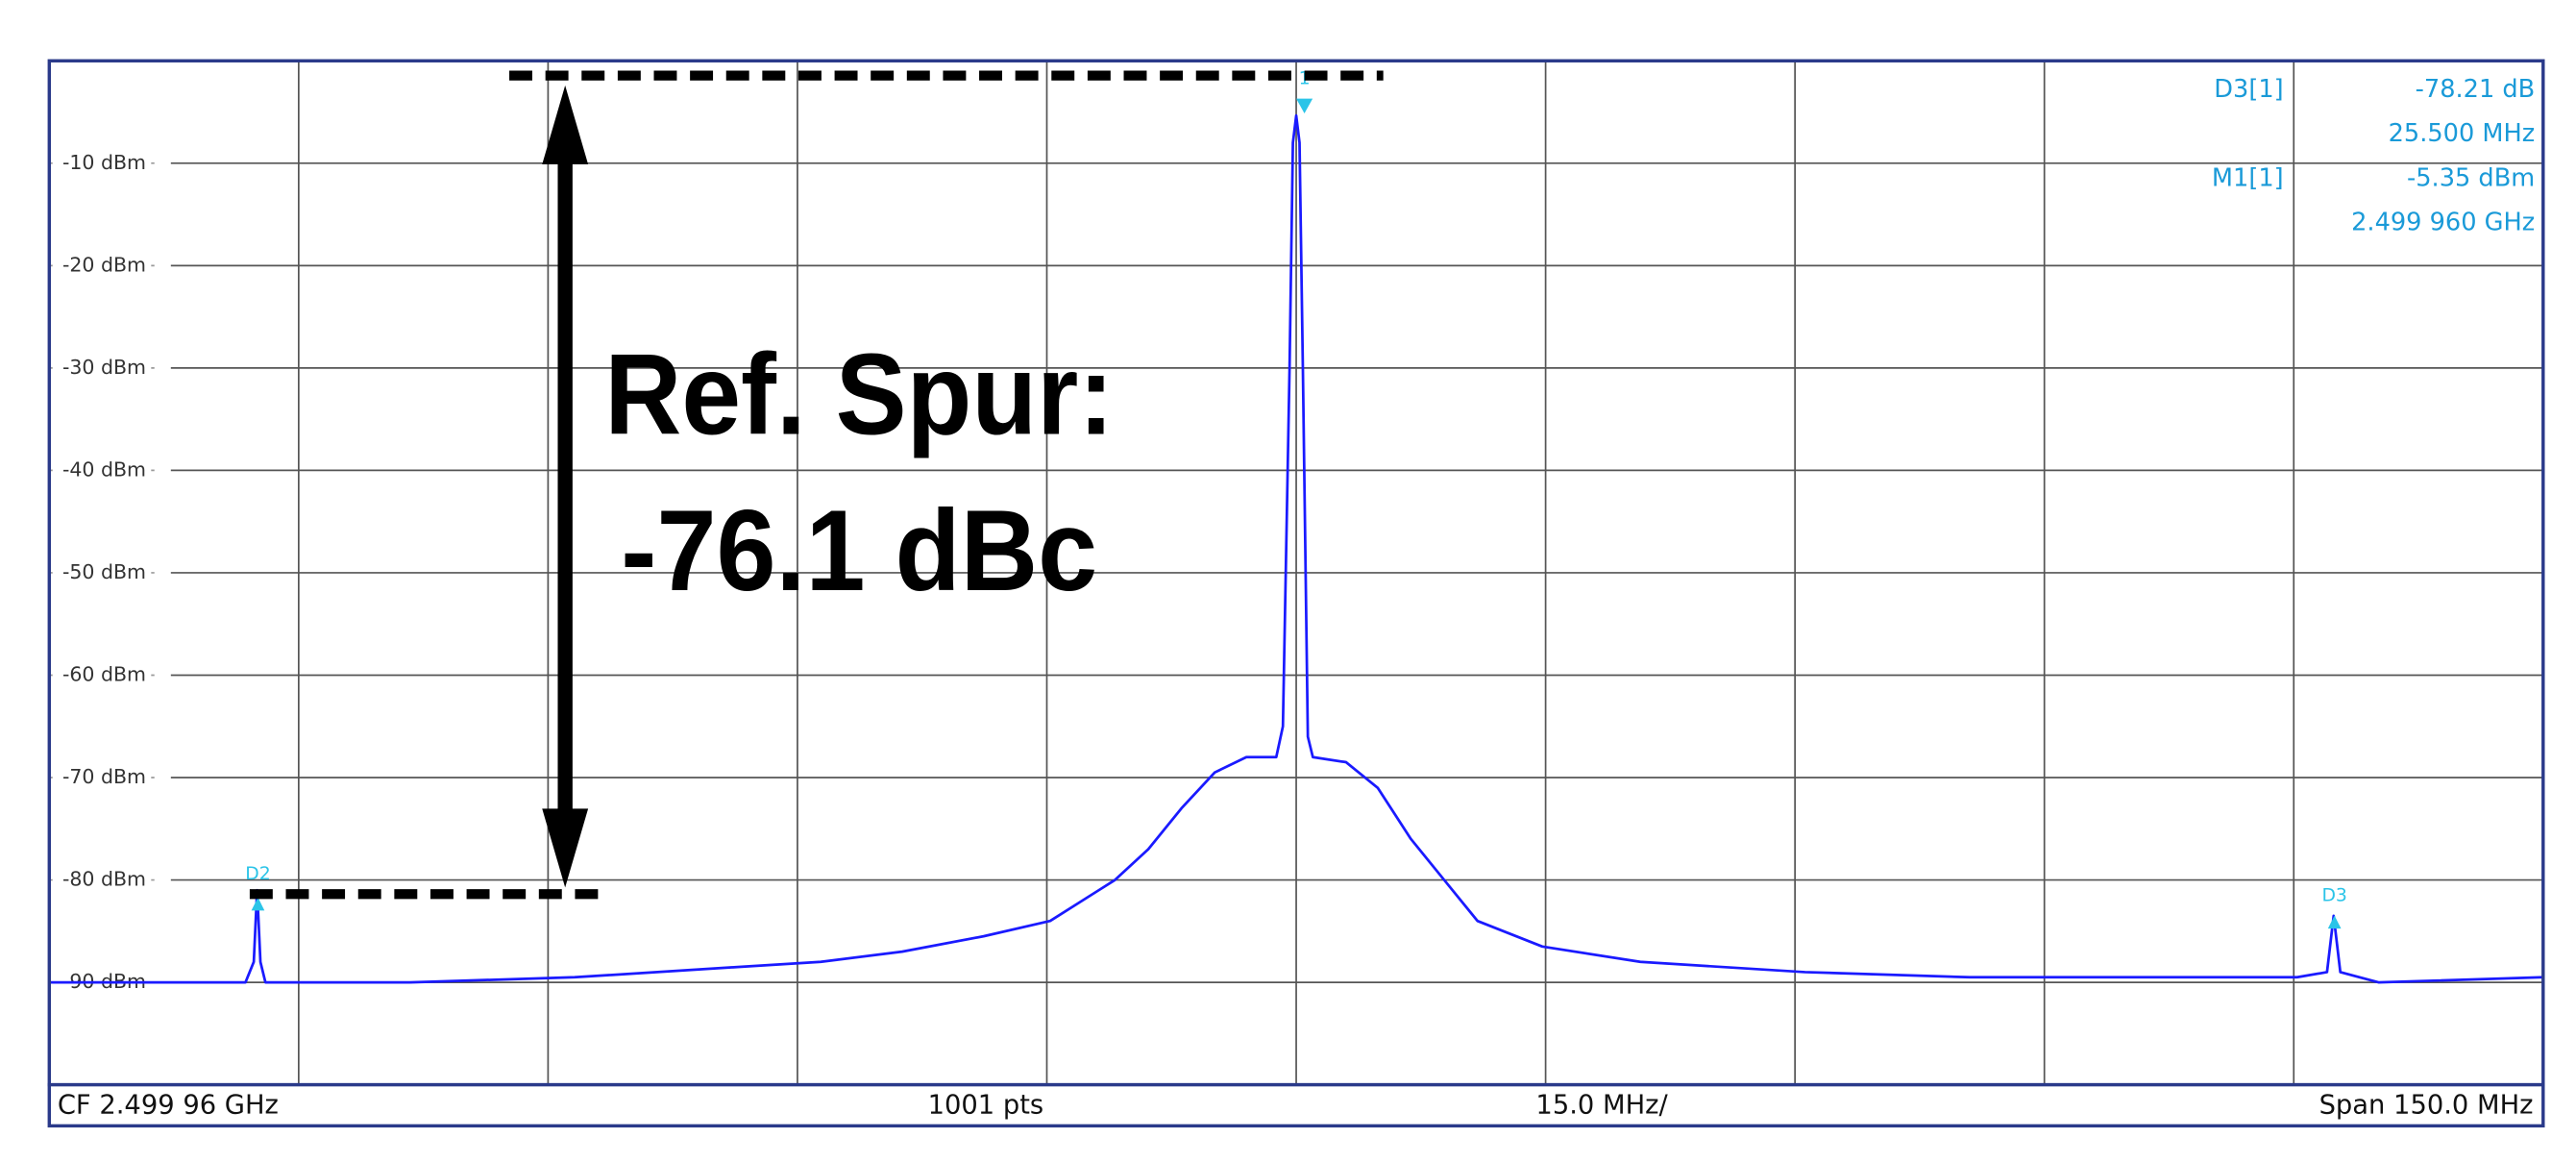 The width and height of the screenshot is (2576, 1162). Describe the element at coordinates (104, 264) in the screenshot. I see `y-tick-label: -20 dBm` at that location.